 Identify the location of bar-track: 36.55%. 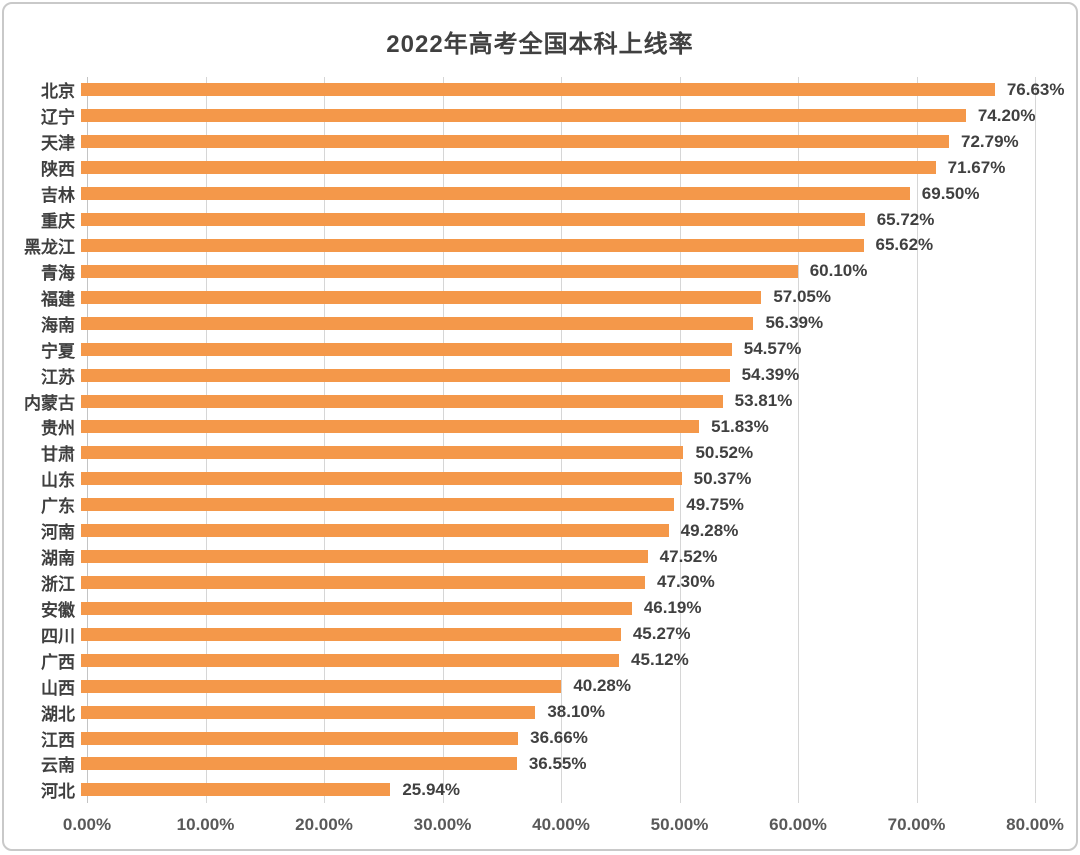
(558, 764).